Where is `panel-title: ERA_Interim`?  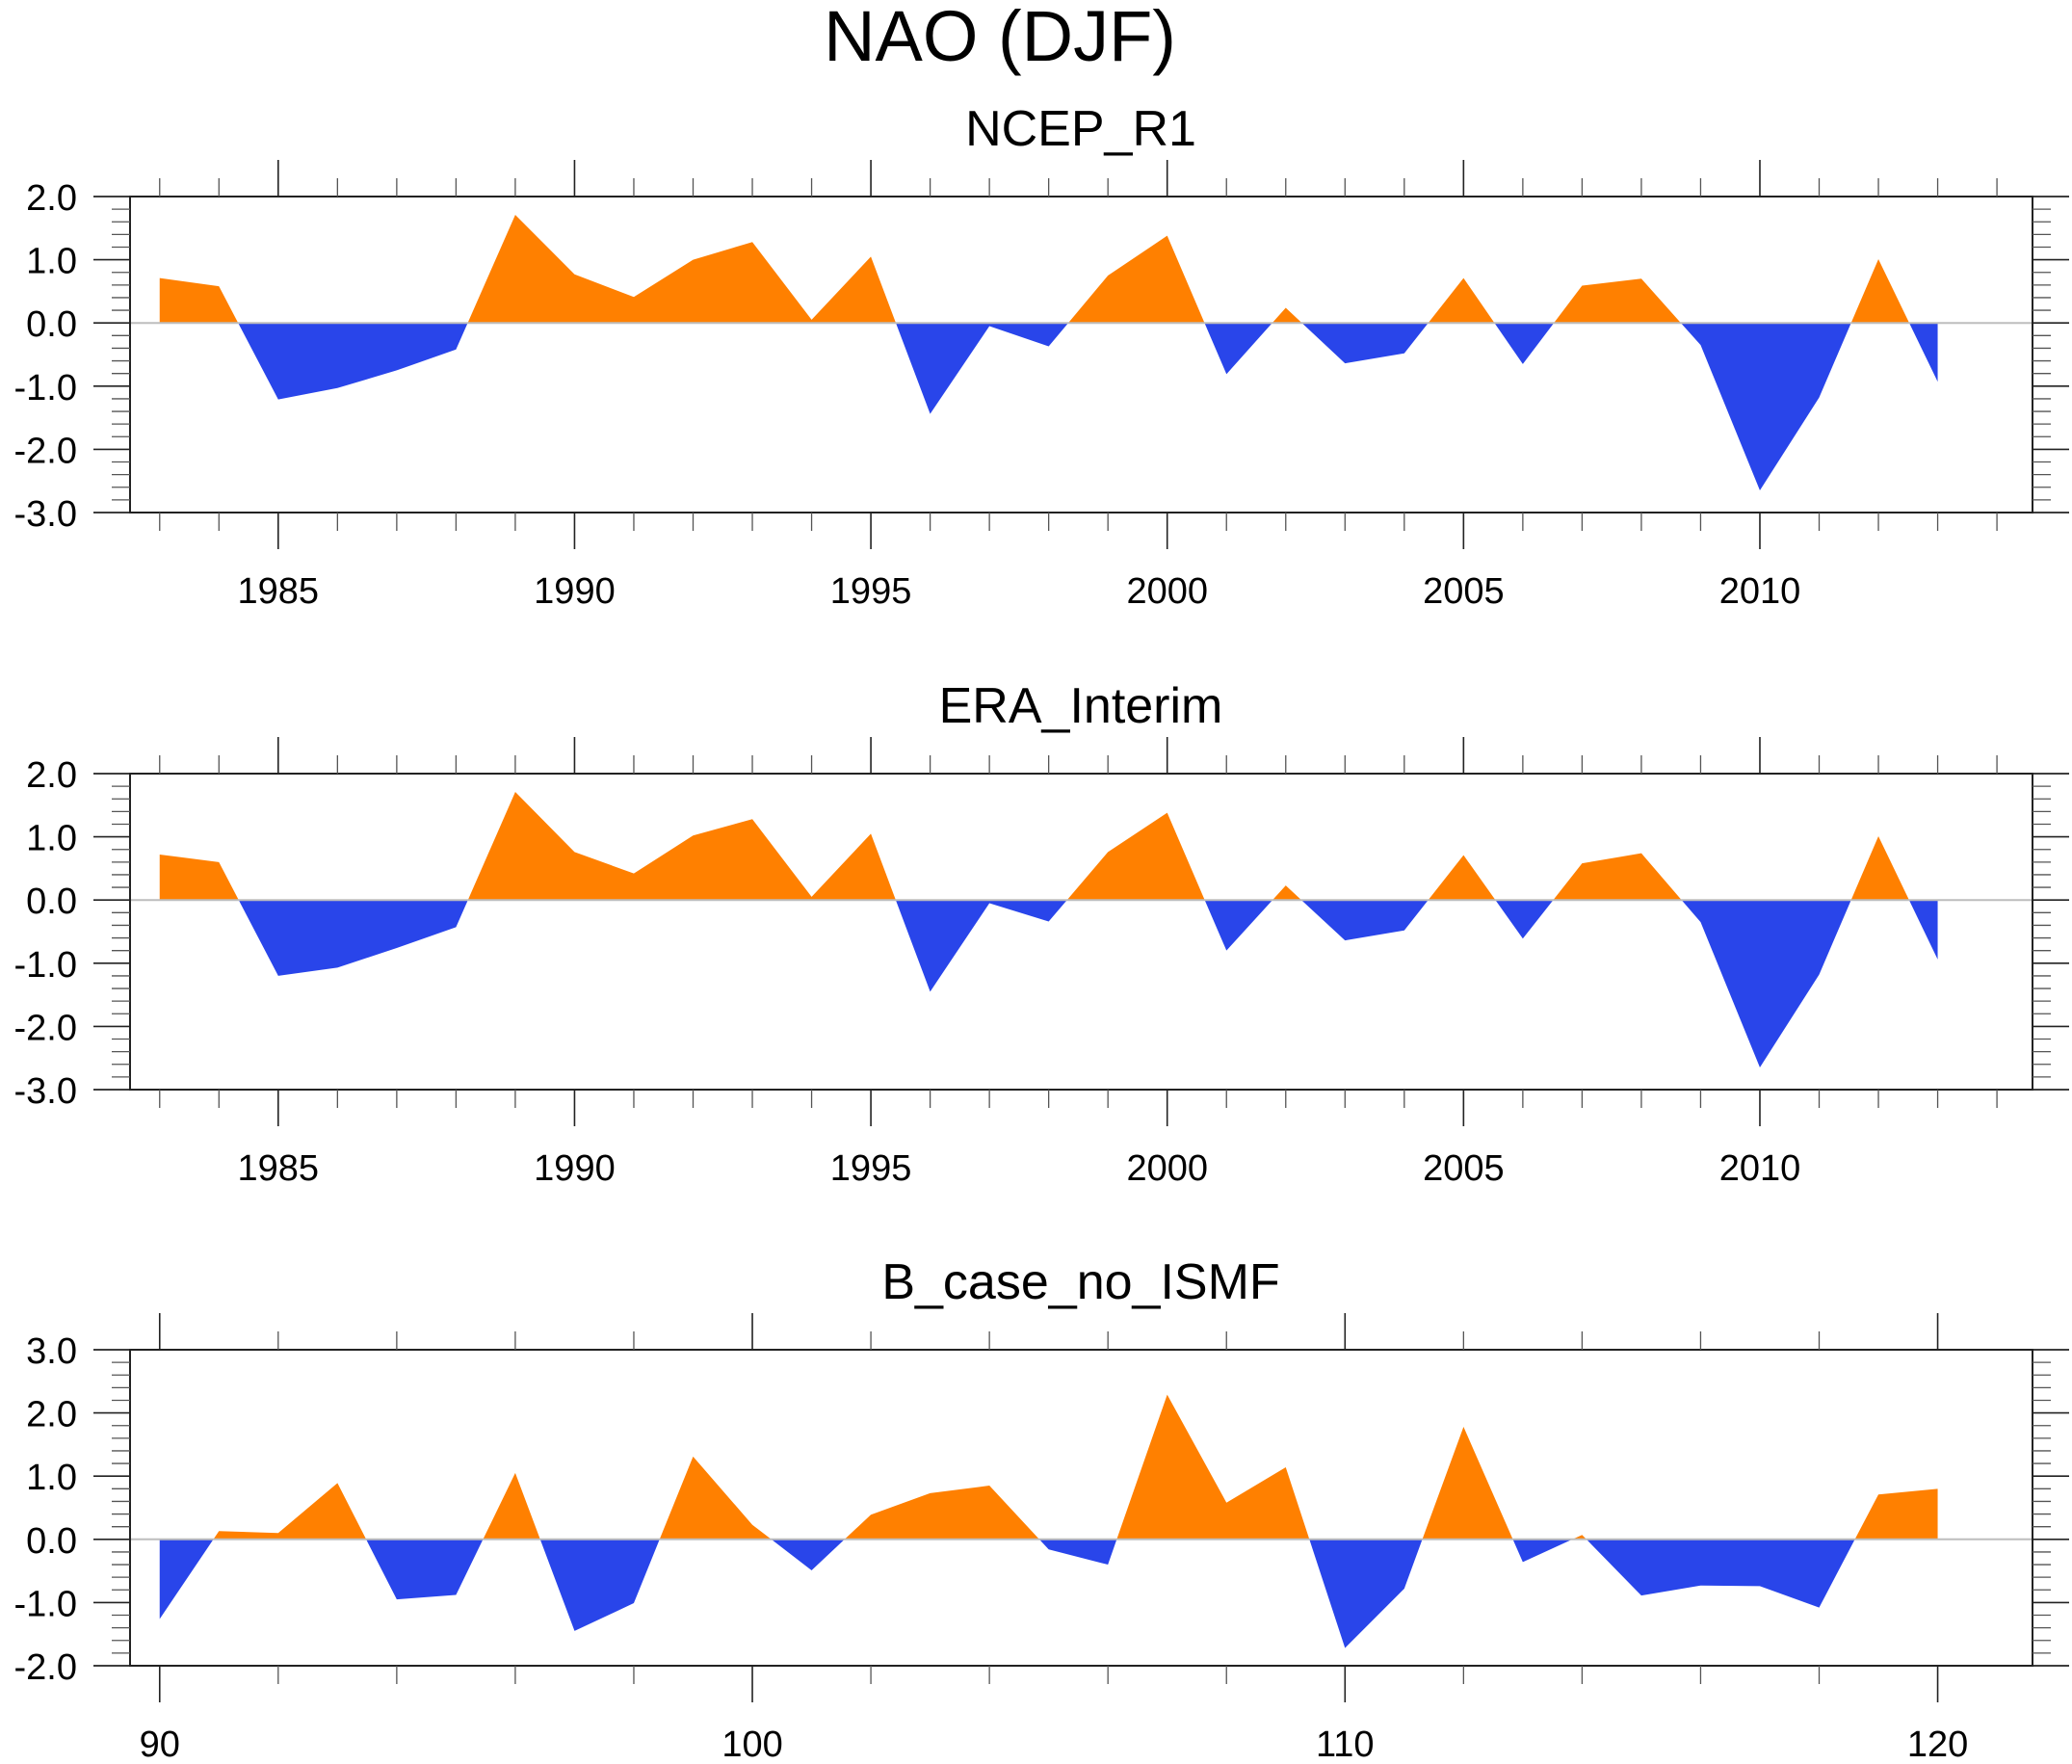 panel-title: ERA_Interim is located at coordinates (1081, 706).